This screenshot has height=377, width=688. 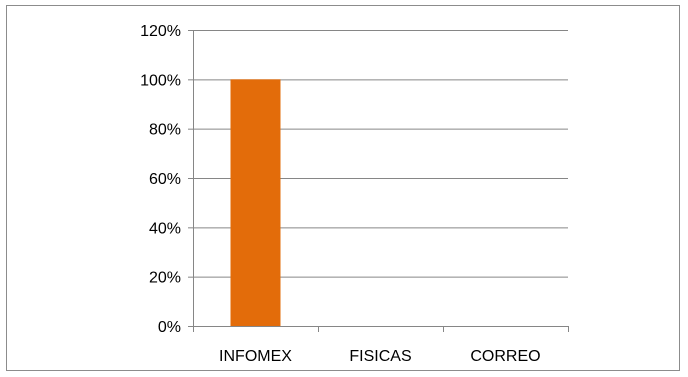 I want to click on y-tick-label: 40%, so click(x=165, y=228).